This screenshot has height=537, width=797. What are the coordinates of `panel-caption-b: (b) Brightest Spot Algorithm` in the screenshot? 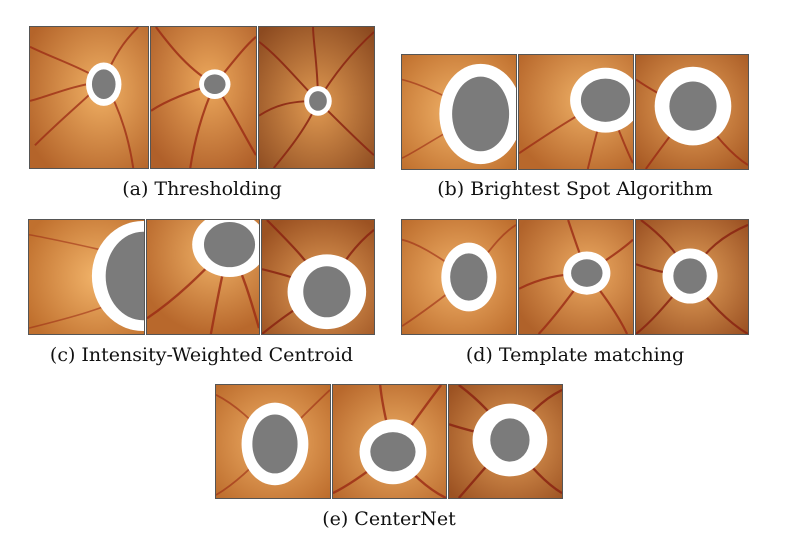 It's located at (575, 189).